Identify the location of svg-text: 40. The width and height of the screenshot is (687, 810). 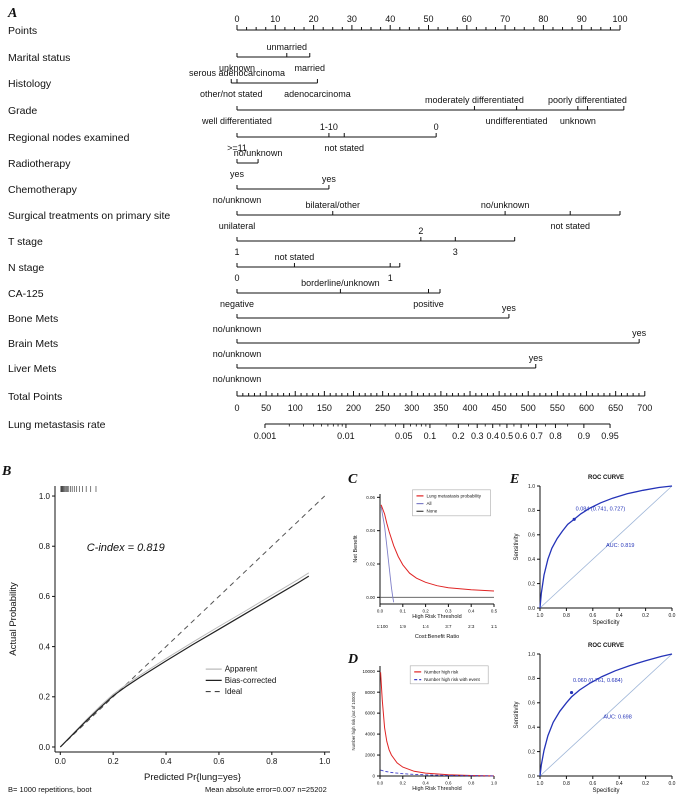
(390, 19).